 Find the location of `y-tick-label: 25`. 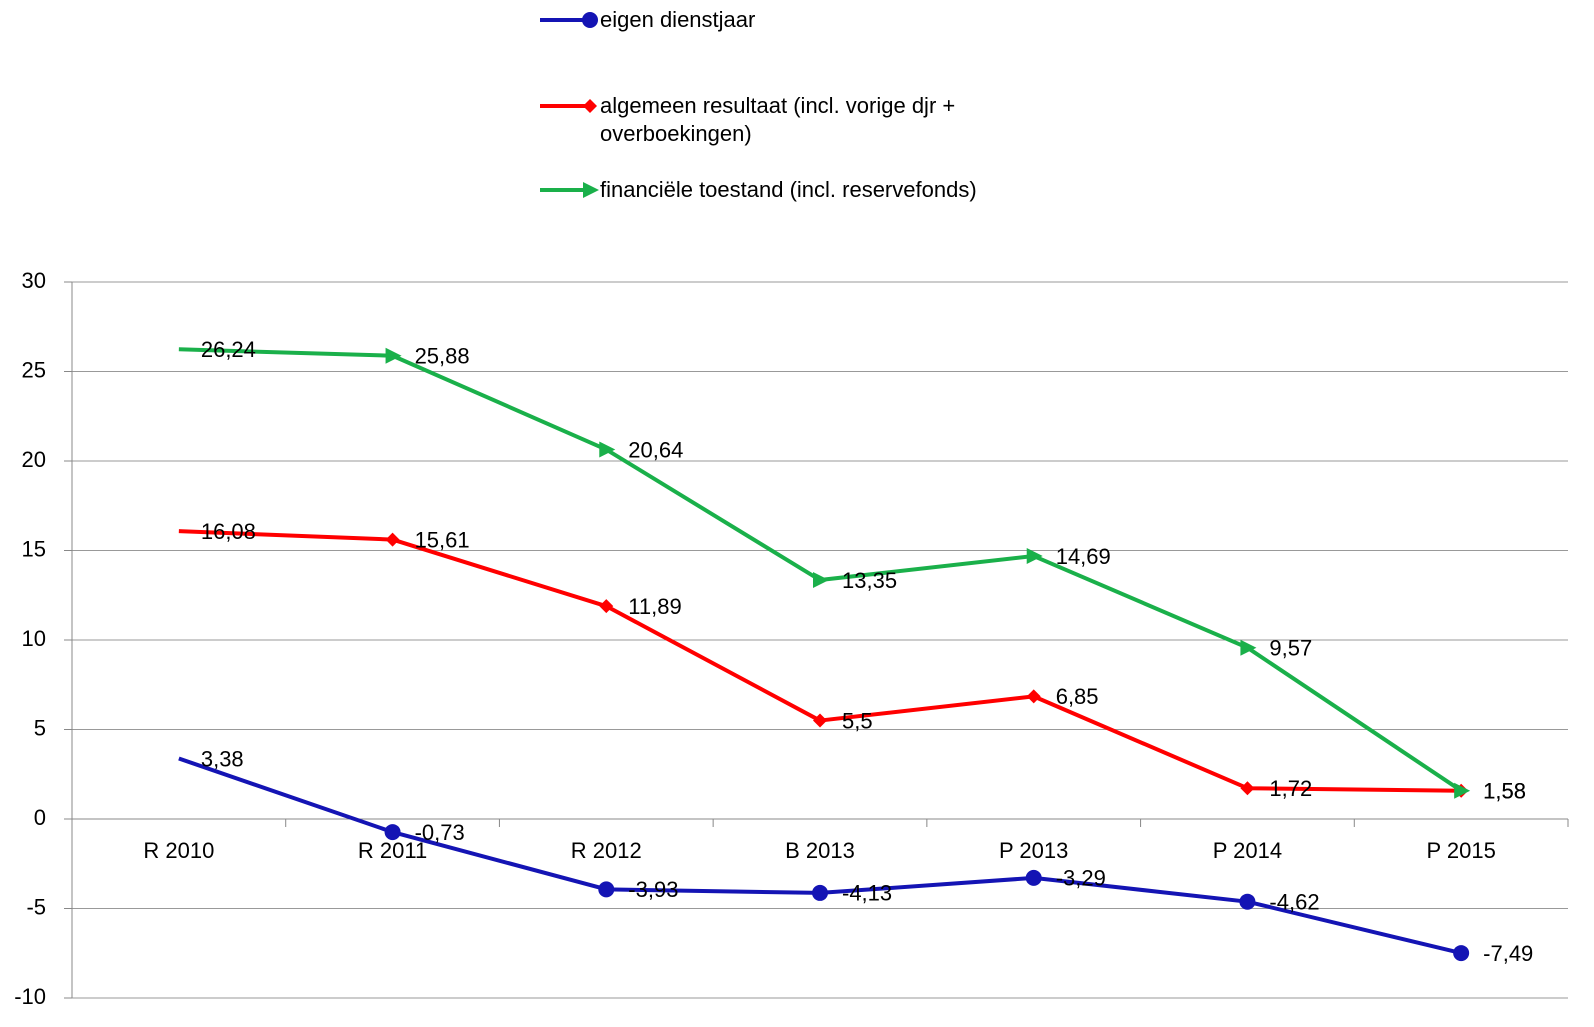

y-tick-label: 25 is located at coordinates (34, 369).